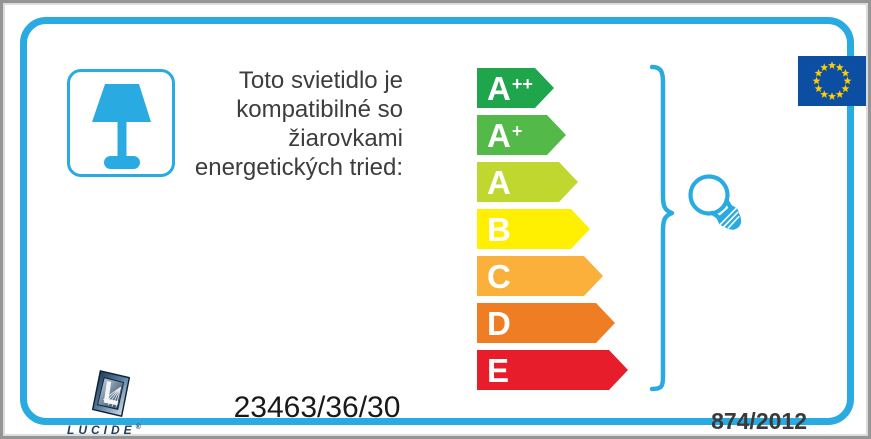  Describe the element at coordinates (715, 202) in the screenshot. I see `light-bulb-icon` at that location.